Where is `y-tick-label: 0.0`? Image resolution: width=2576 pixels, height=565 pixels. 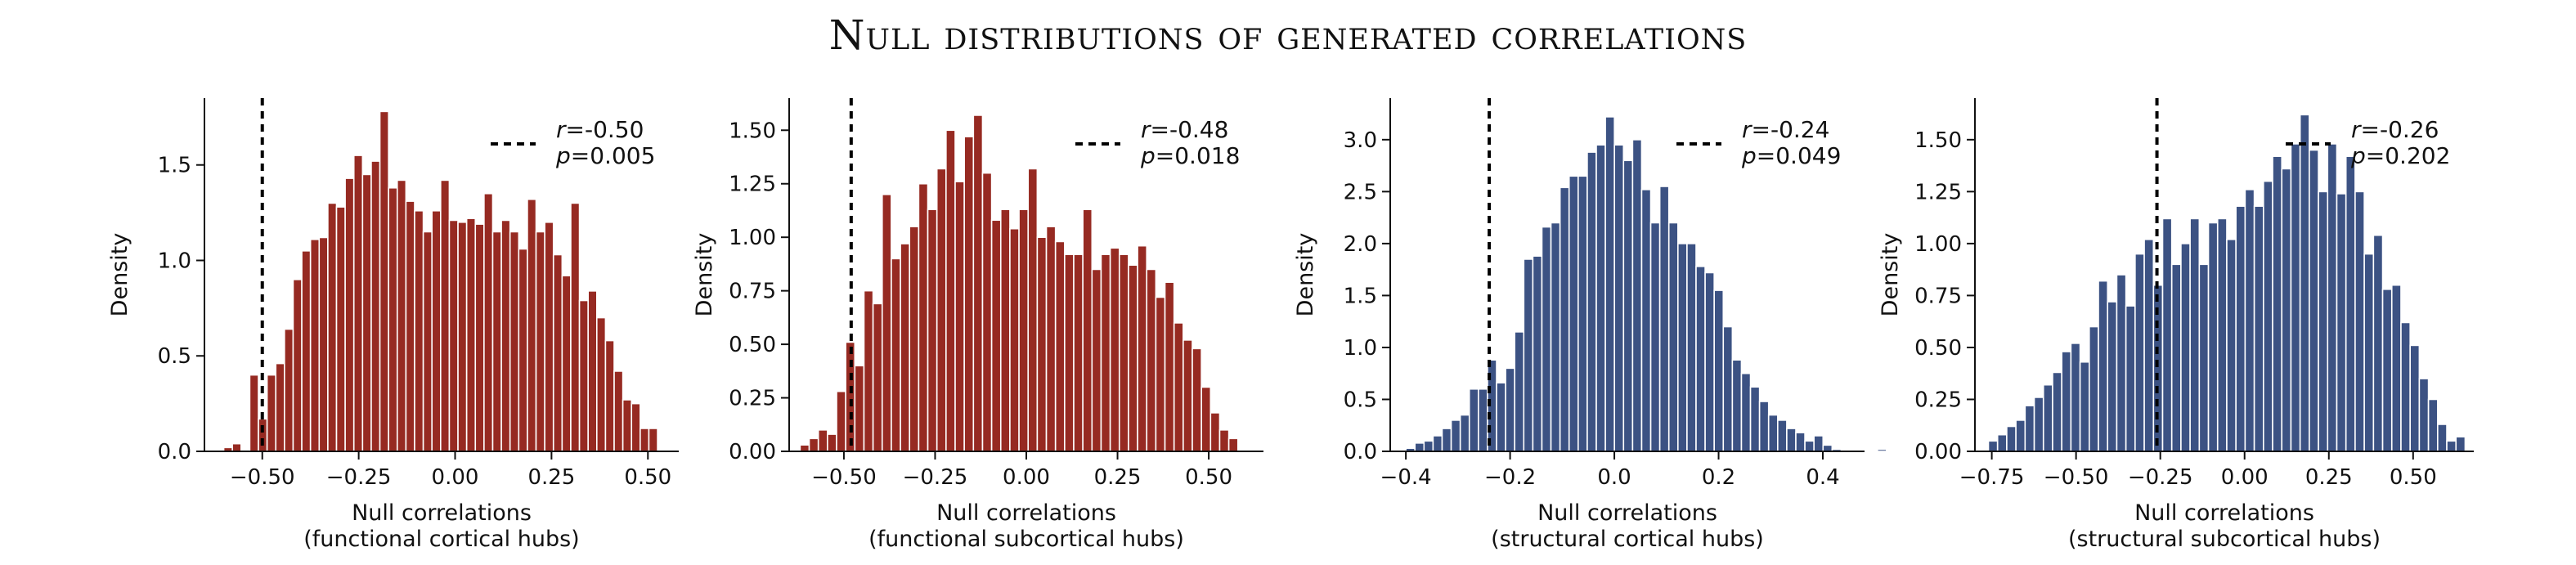 y-tick-label: 0.0 is located at coordinates (174, 452).